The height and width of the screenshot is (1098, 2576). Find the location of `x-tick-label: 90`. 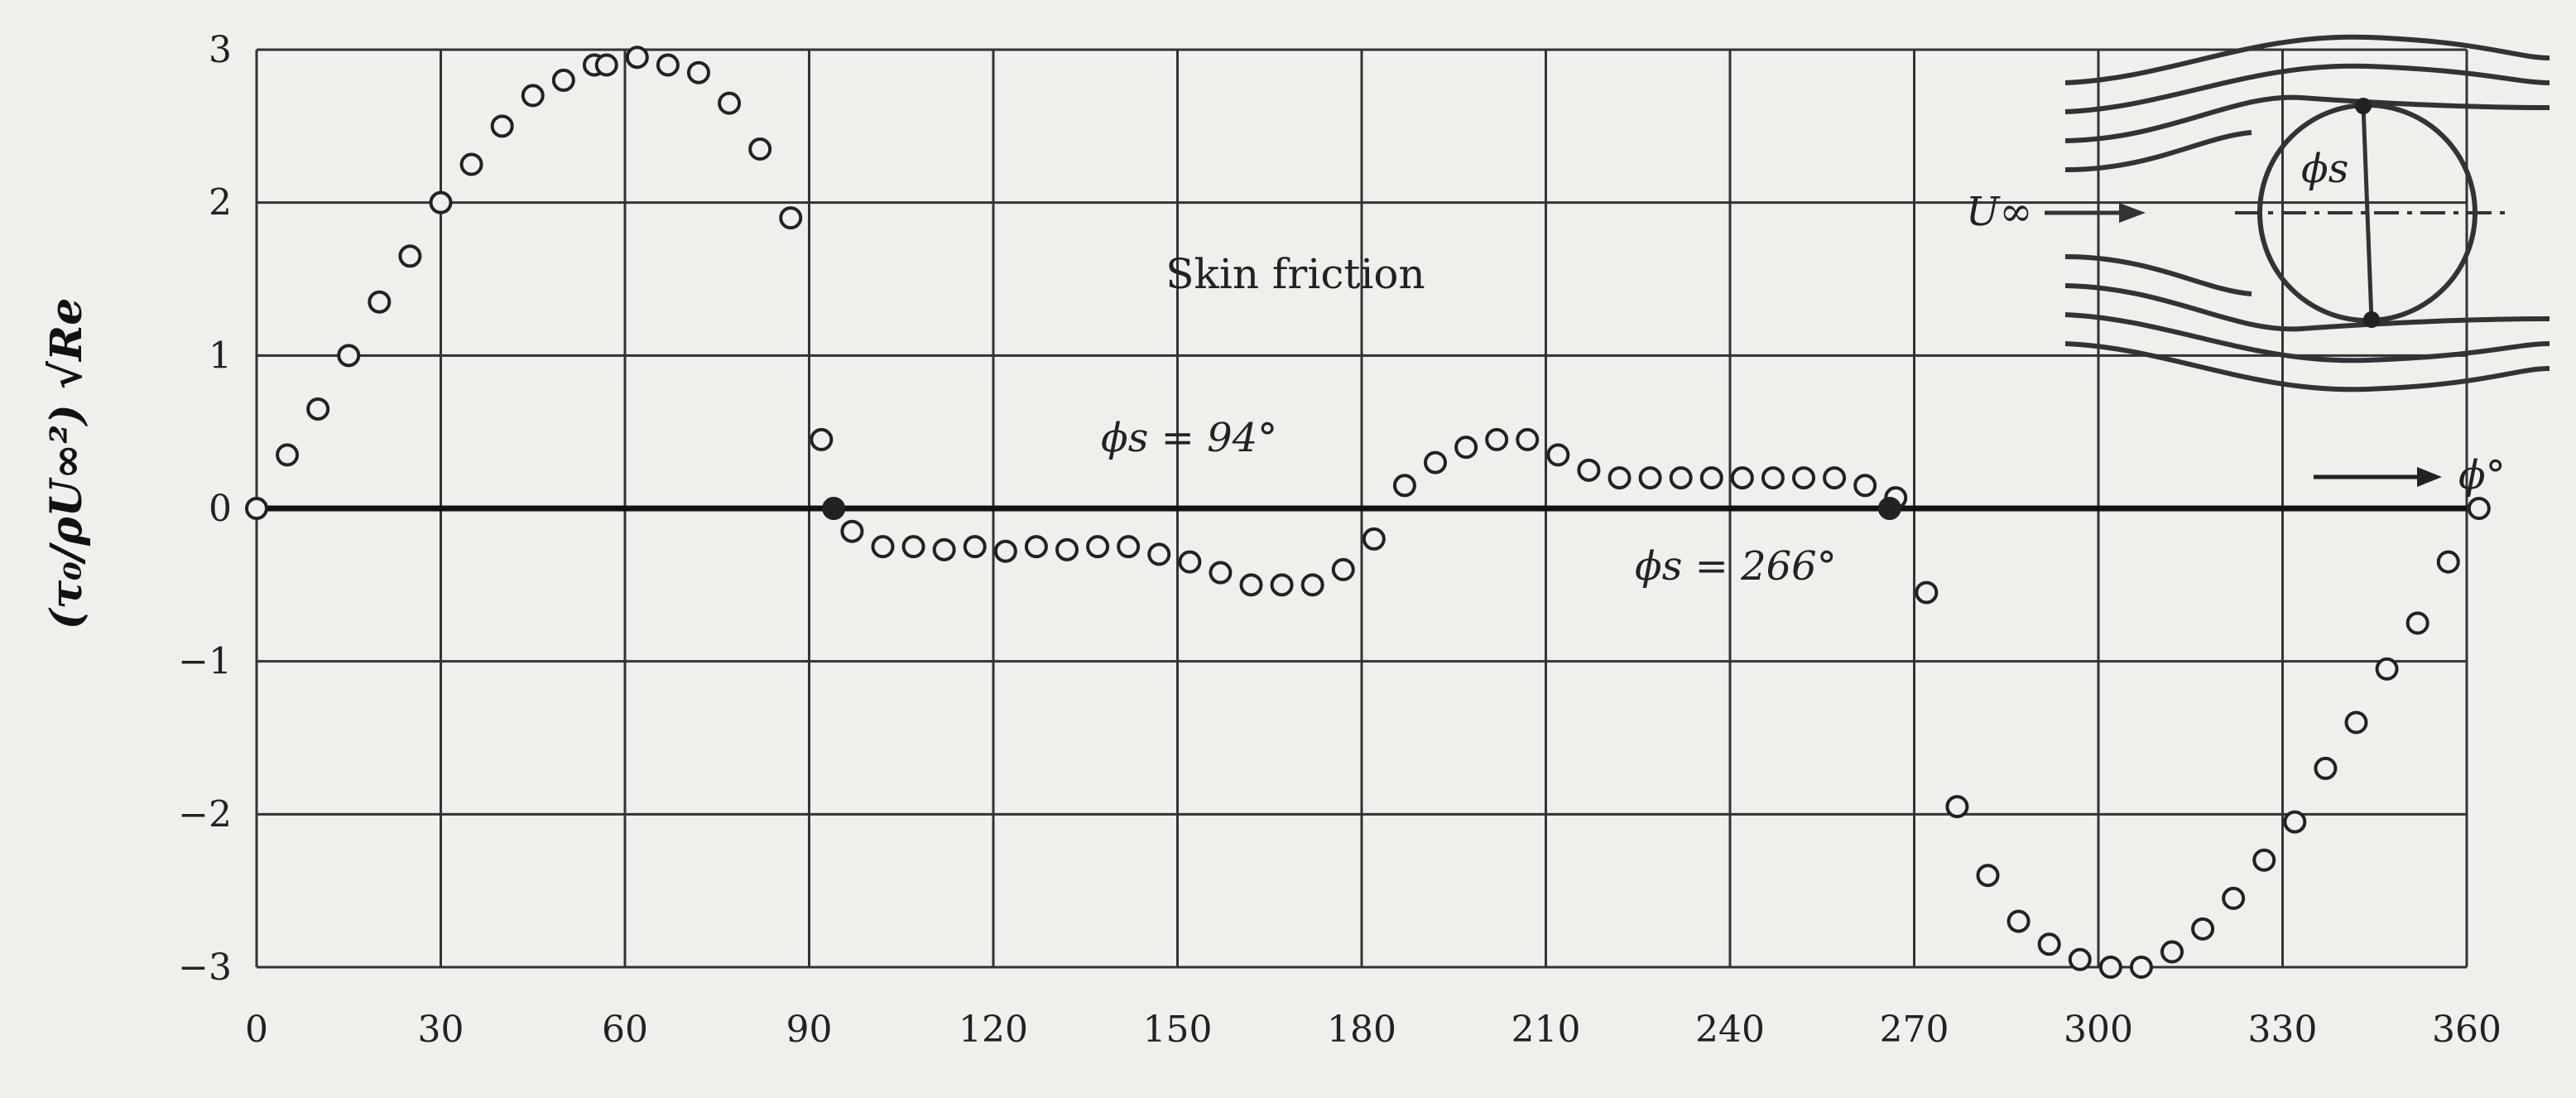

x-tick-label: 90 is located at coordinates (809, 1030).